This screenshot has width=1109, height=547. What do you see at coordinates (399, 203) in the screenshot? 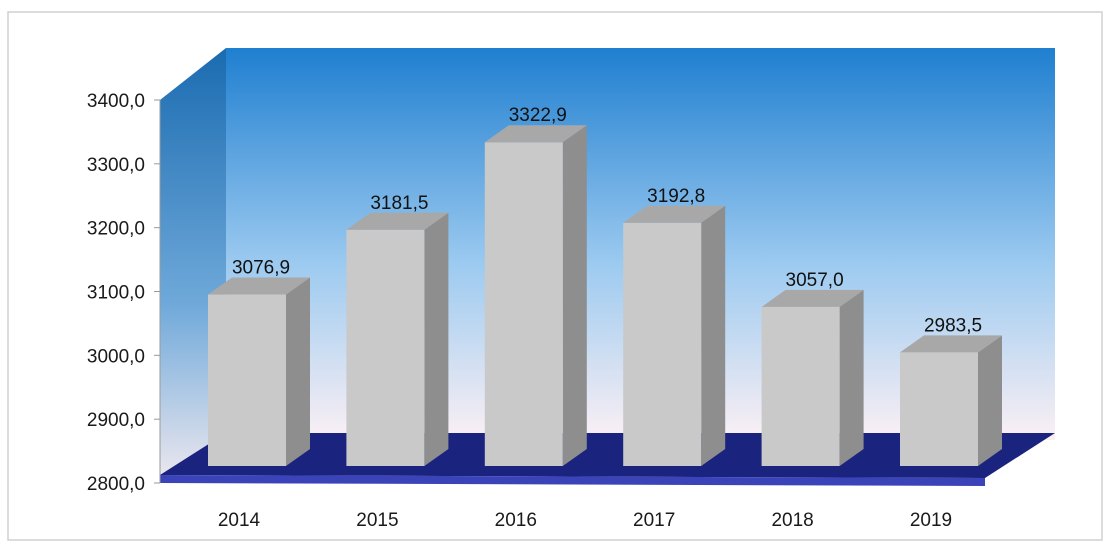
I see `data-label: 3181,5` at bounding box center [399, 203].